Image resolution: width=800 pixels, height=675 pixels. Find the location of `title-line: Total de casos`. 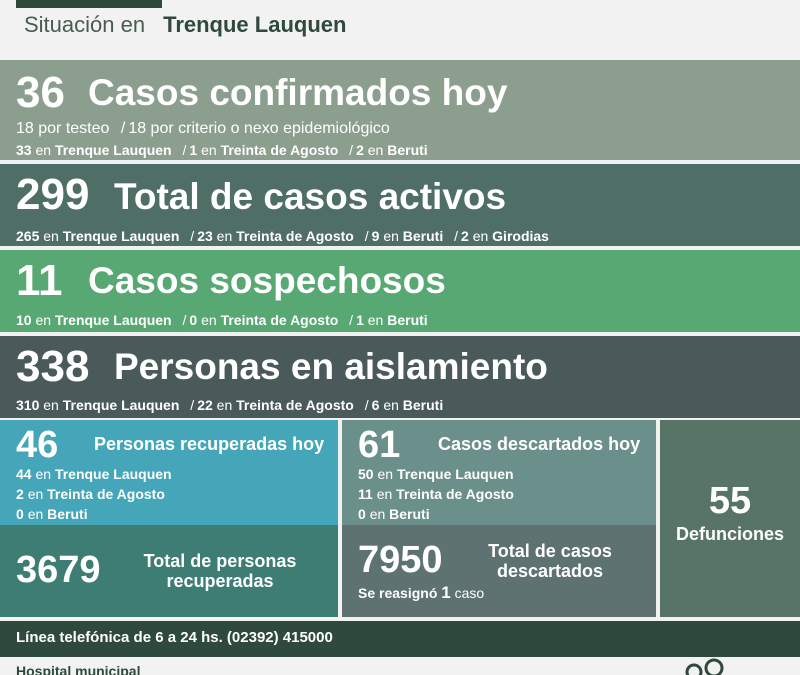

title-line: Total de casos is located at coordinates (550, 551).